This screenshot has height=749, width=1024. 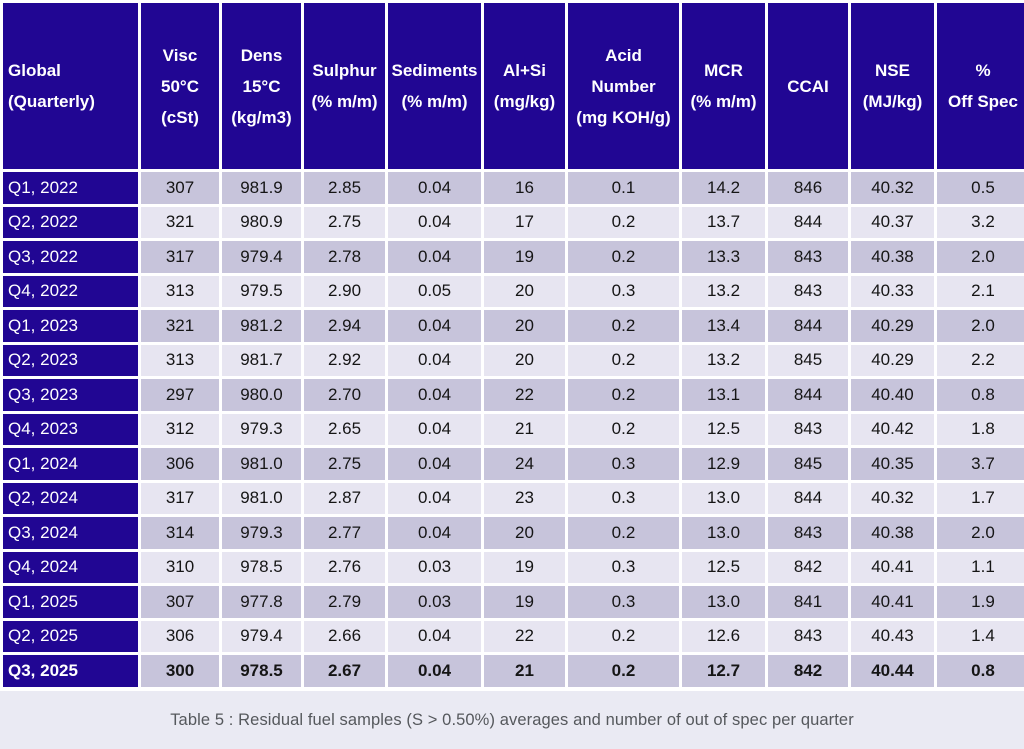 I want to click on column-header: Sediments (% m/m), so click(x=434, y=86).